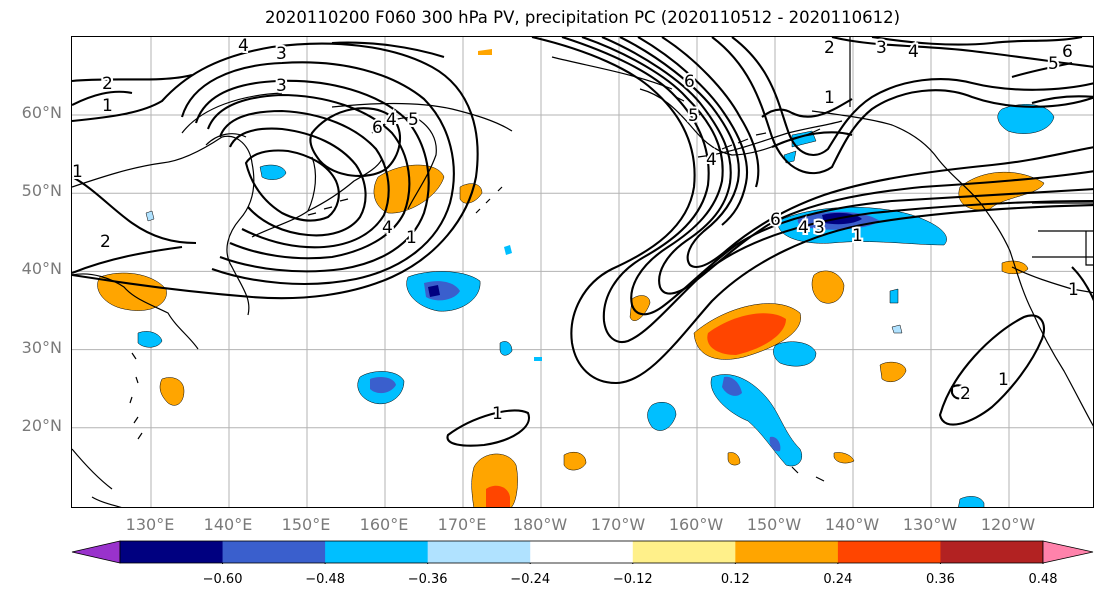  I want to click on longitude-label: 150°W, so click(774, 524).